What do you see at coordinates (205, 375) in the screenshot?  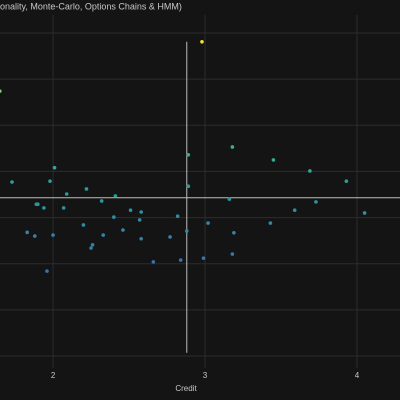 I see `x-tick-label: 3` at bounding box center [205, 375].